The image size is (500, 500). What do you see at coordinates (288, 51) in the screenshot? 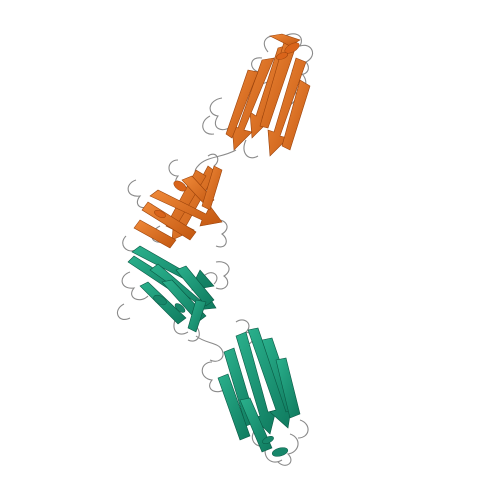
I see `orange-upper-helix` at bounding box center [288, 51].